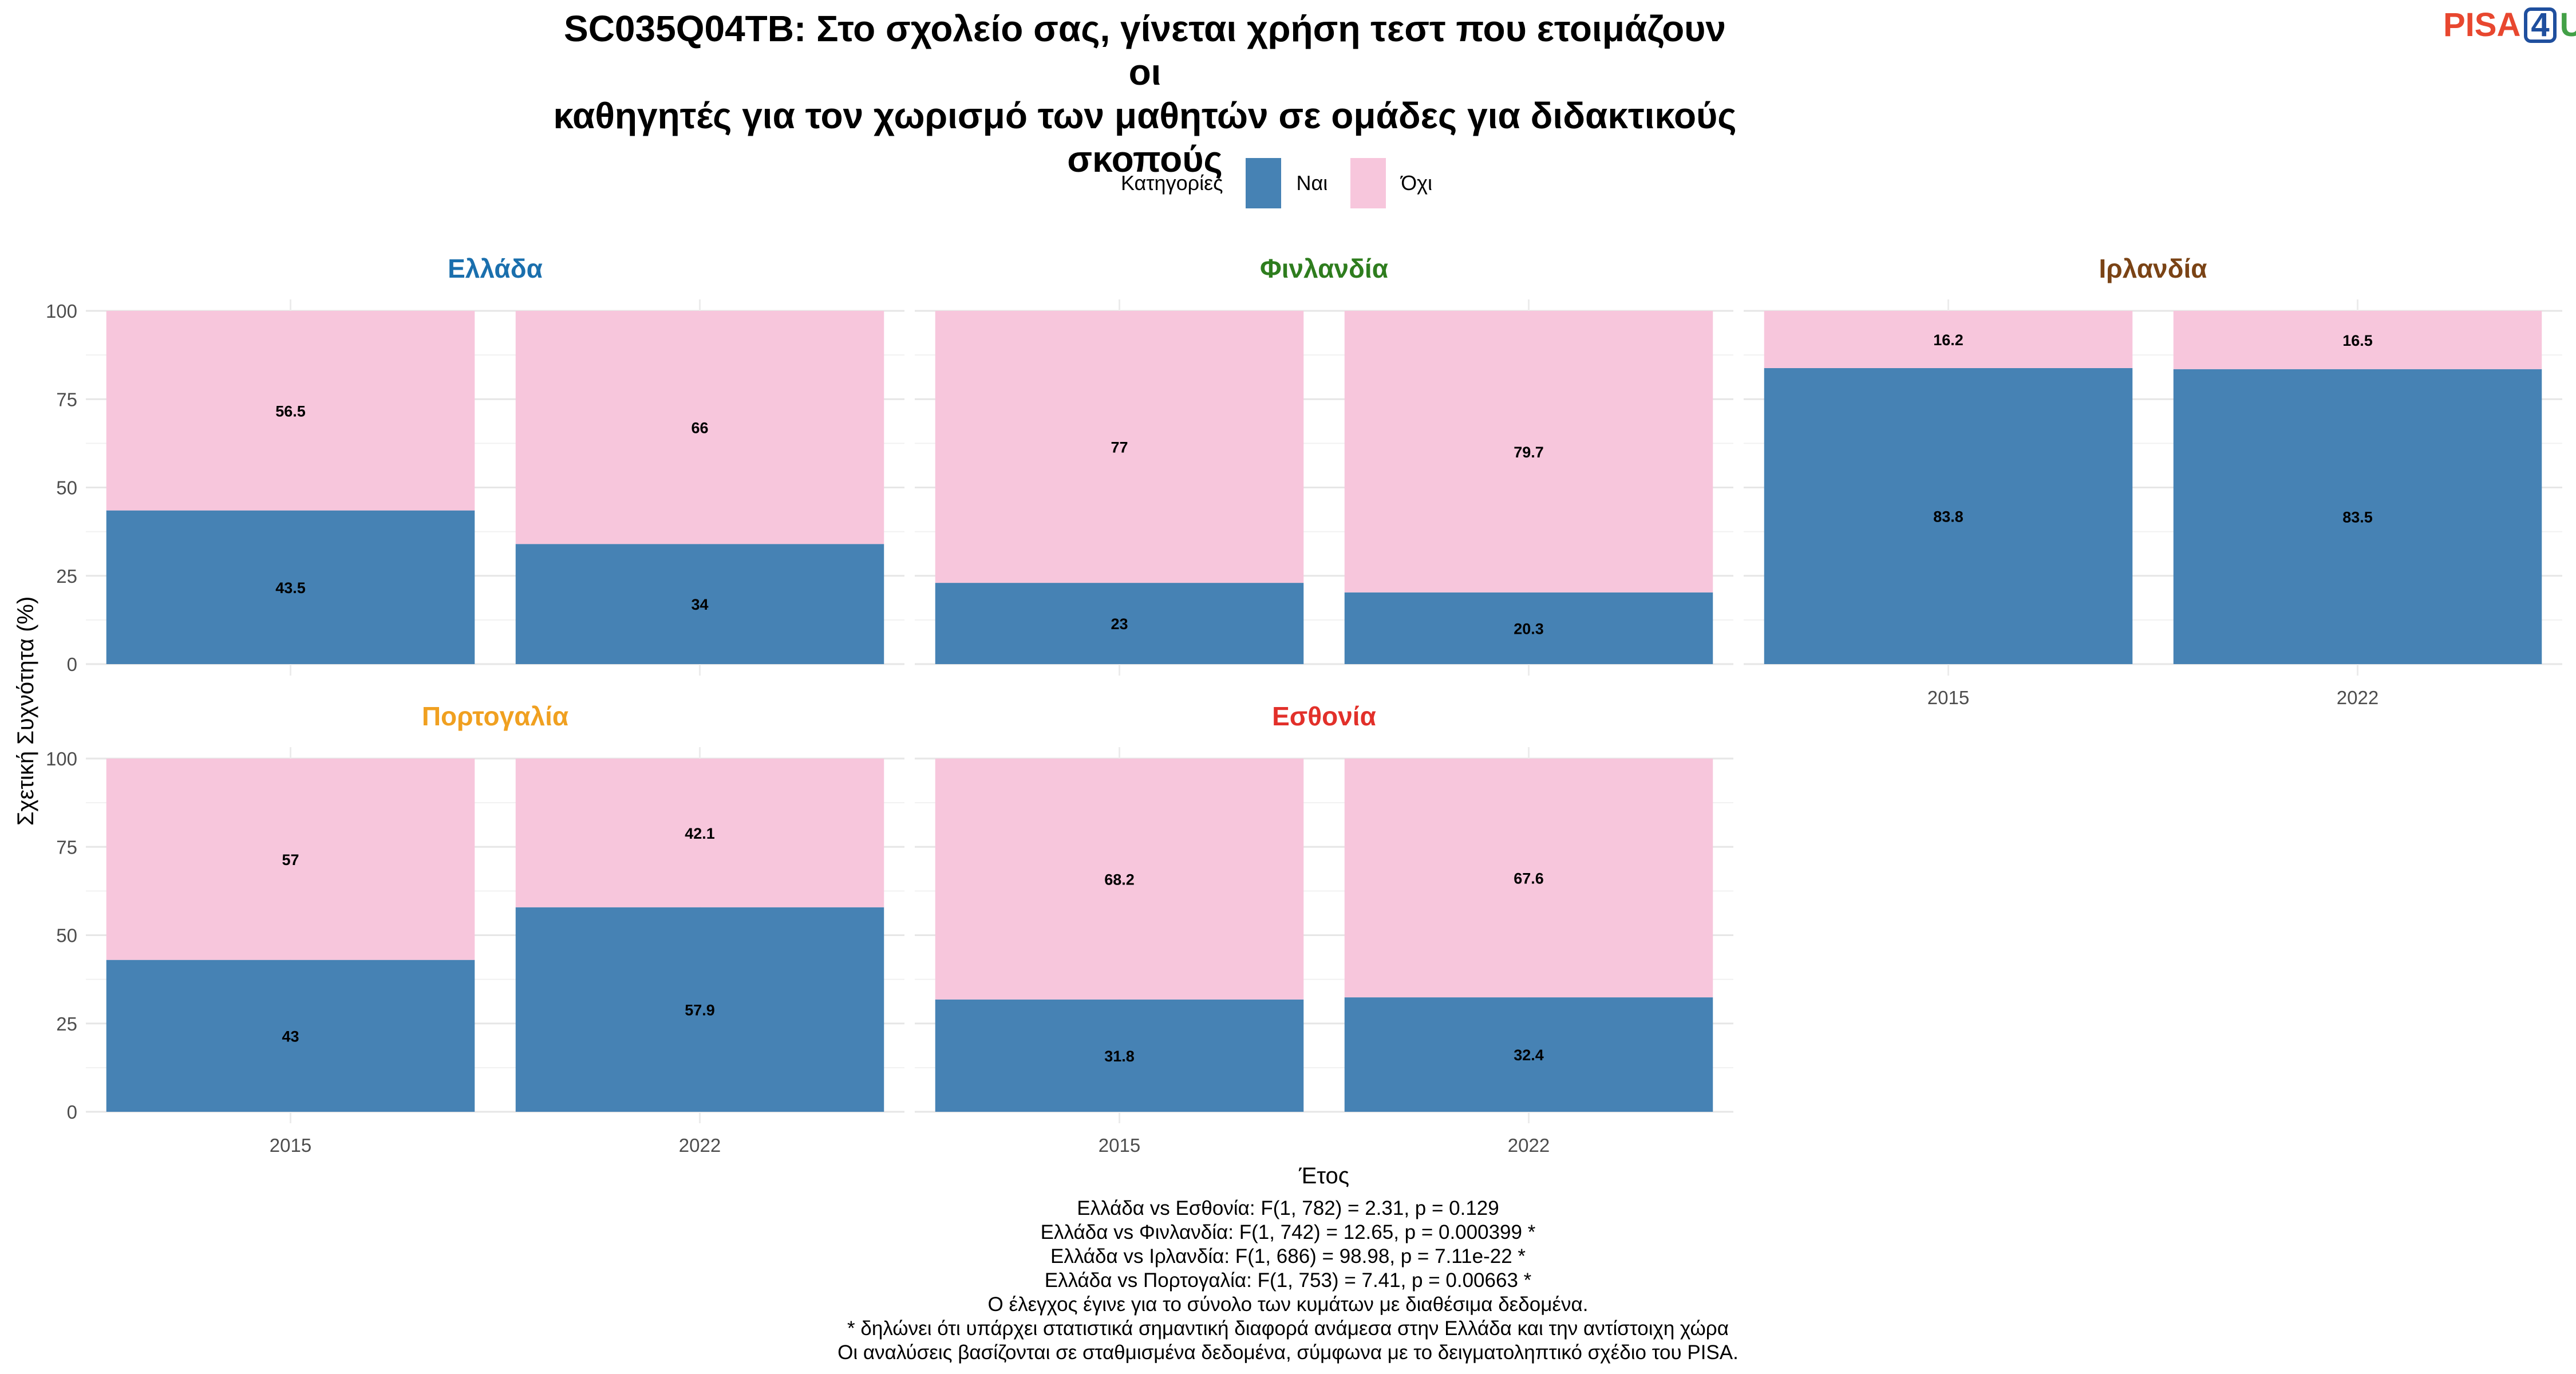  I want to click on data-label-yes: 57.9, so click(700, 1009).